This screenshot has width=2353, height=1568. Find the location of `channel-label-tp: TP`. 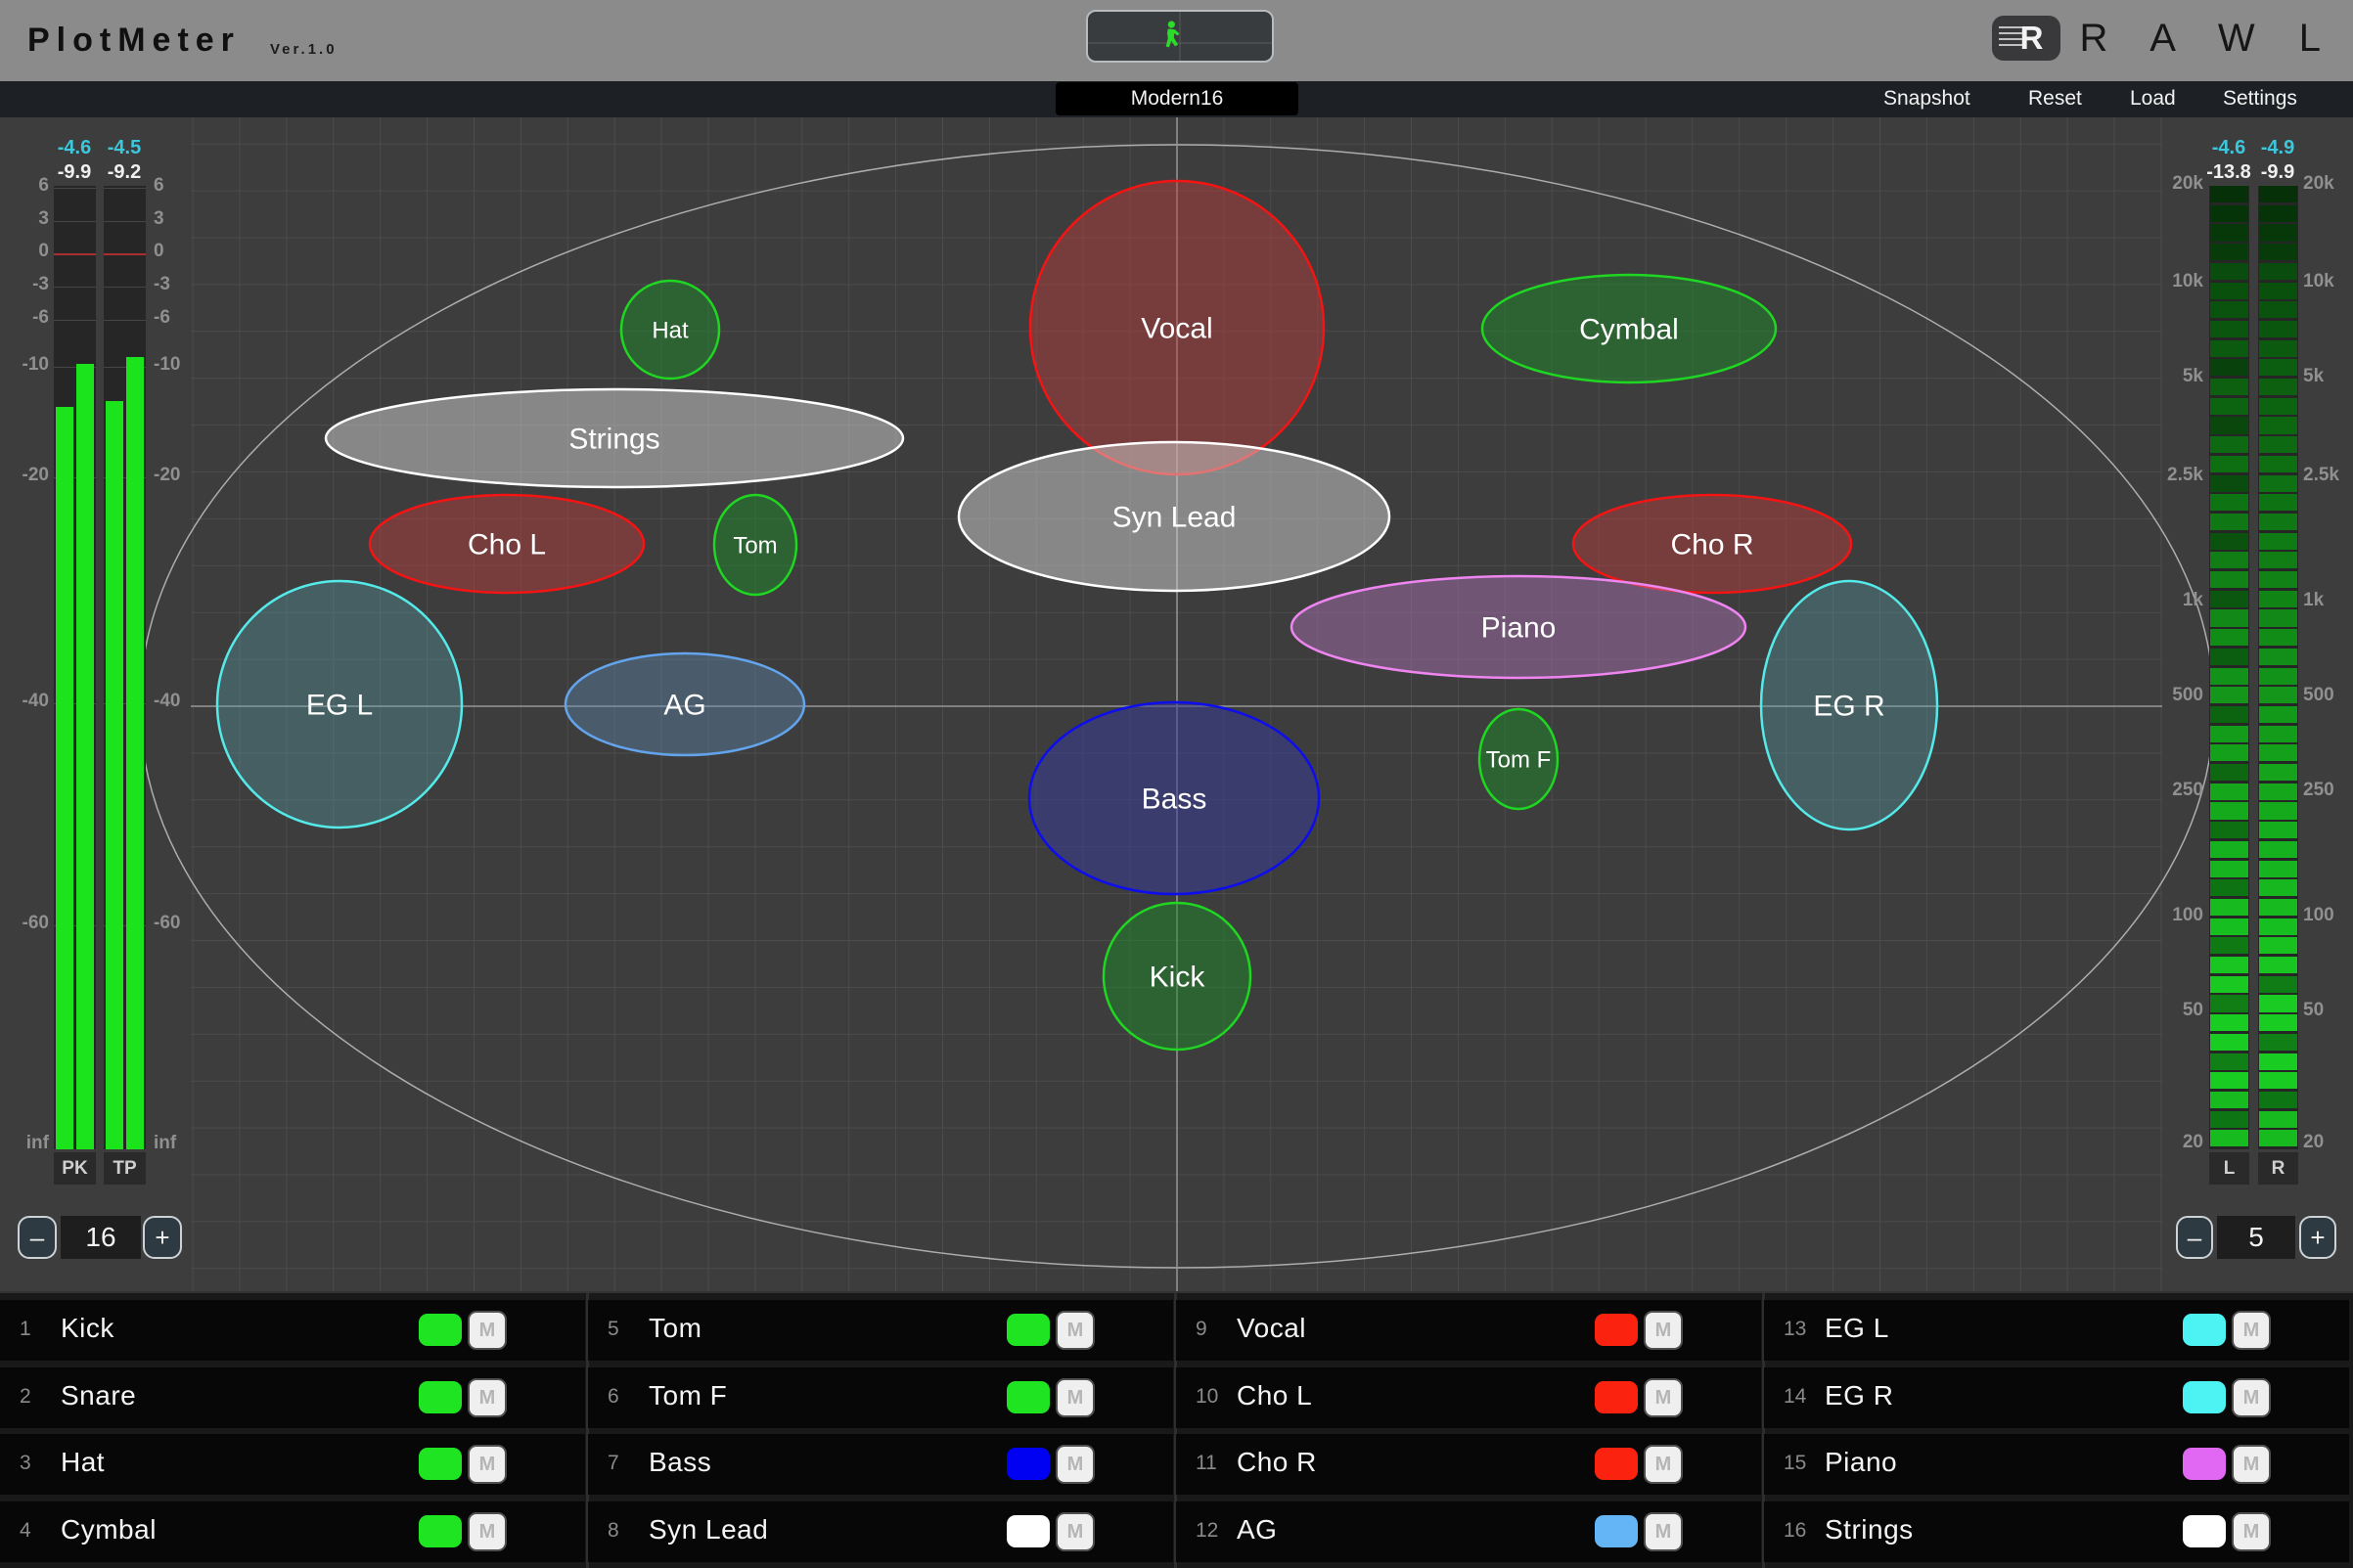

channel-label-tp: TP is located at coordinates (125, 1168).